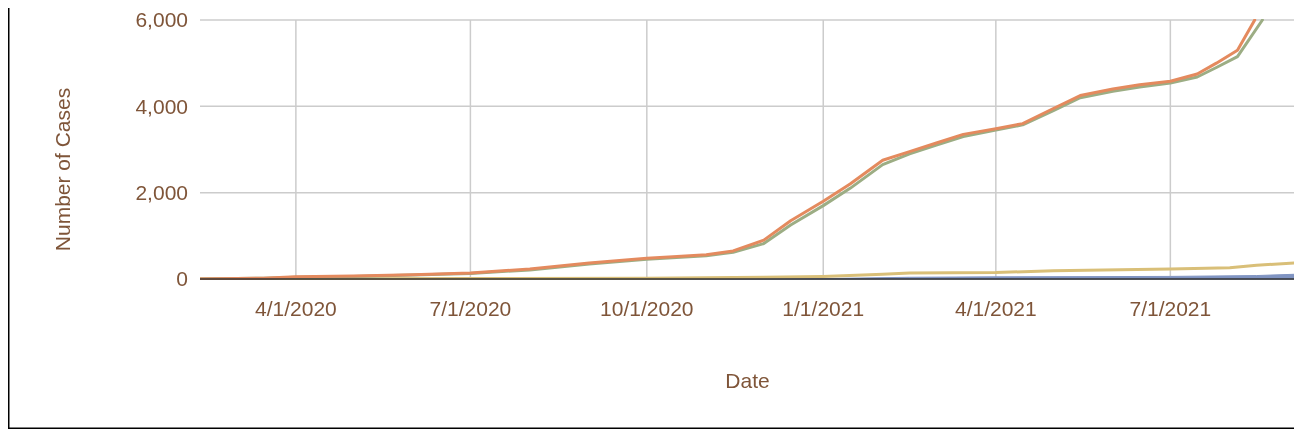 The image size is (1302, 432). What do you see at coordinates (747, 380) in the screenshot?
I see `x-axis-title: Date` at bounding box center [747, 380].